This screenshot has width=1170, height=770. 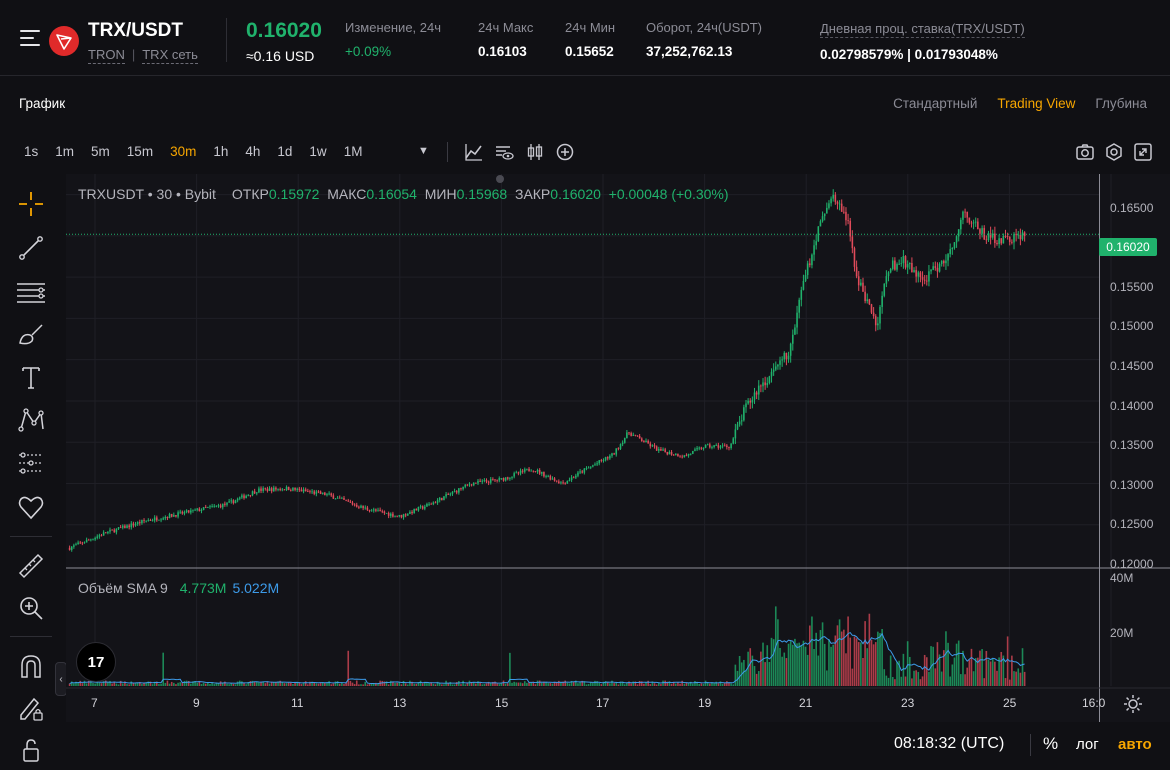 What do you see at coordinates (31, 666) in the screenshot?
I see `magnet-icon` at bounding box center [31, 666].